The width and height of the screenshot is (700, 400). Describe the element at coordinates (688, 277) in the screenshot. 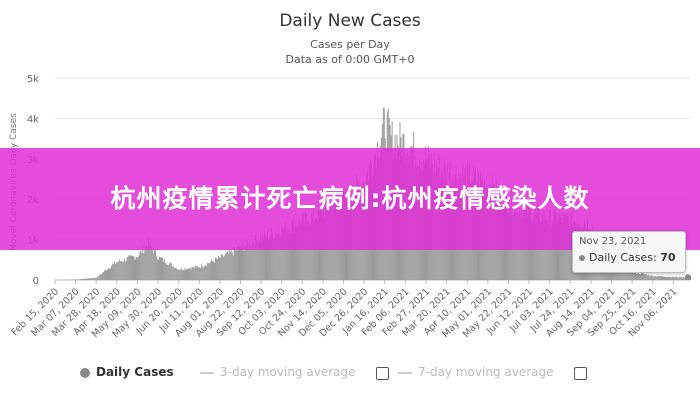

I see `hover-point` at that location.